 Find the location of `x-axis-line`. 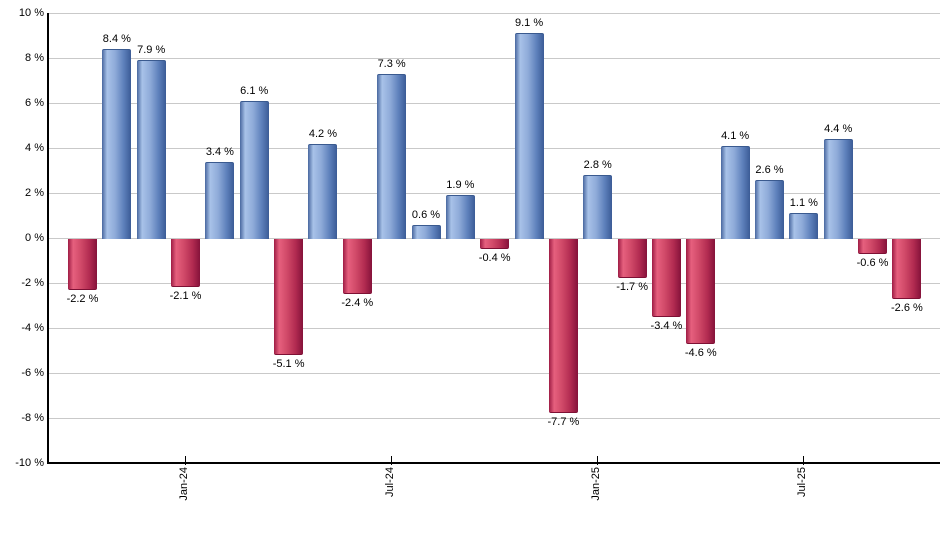

x-axis-line is located at coordinates (493, 463).